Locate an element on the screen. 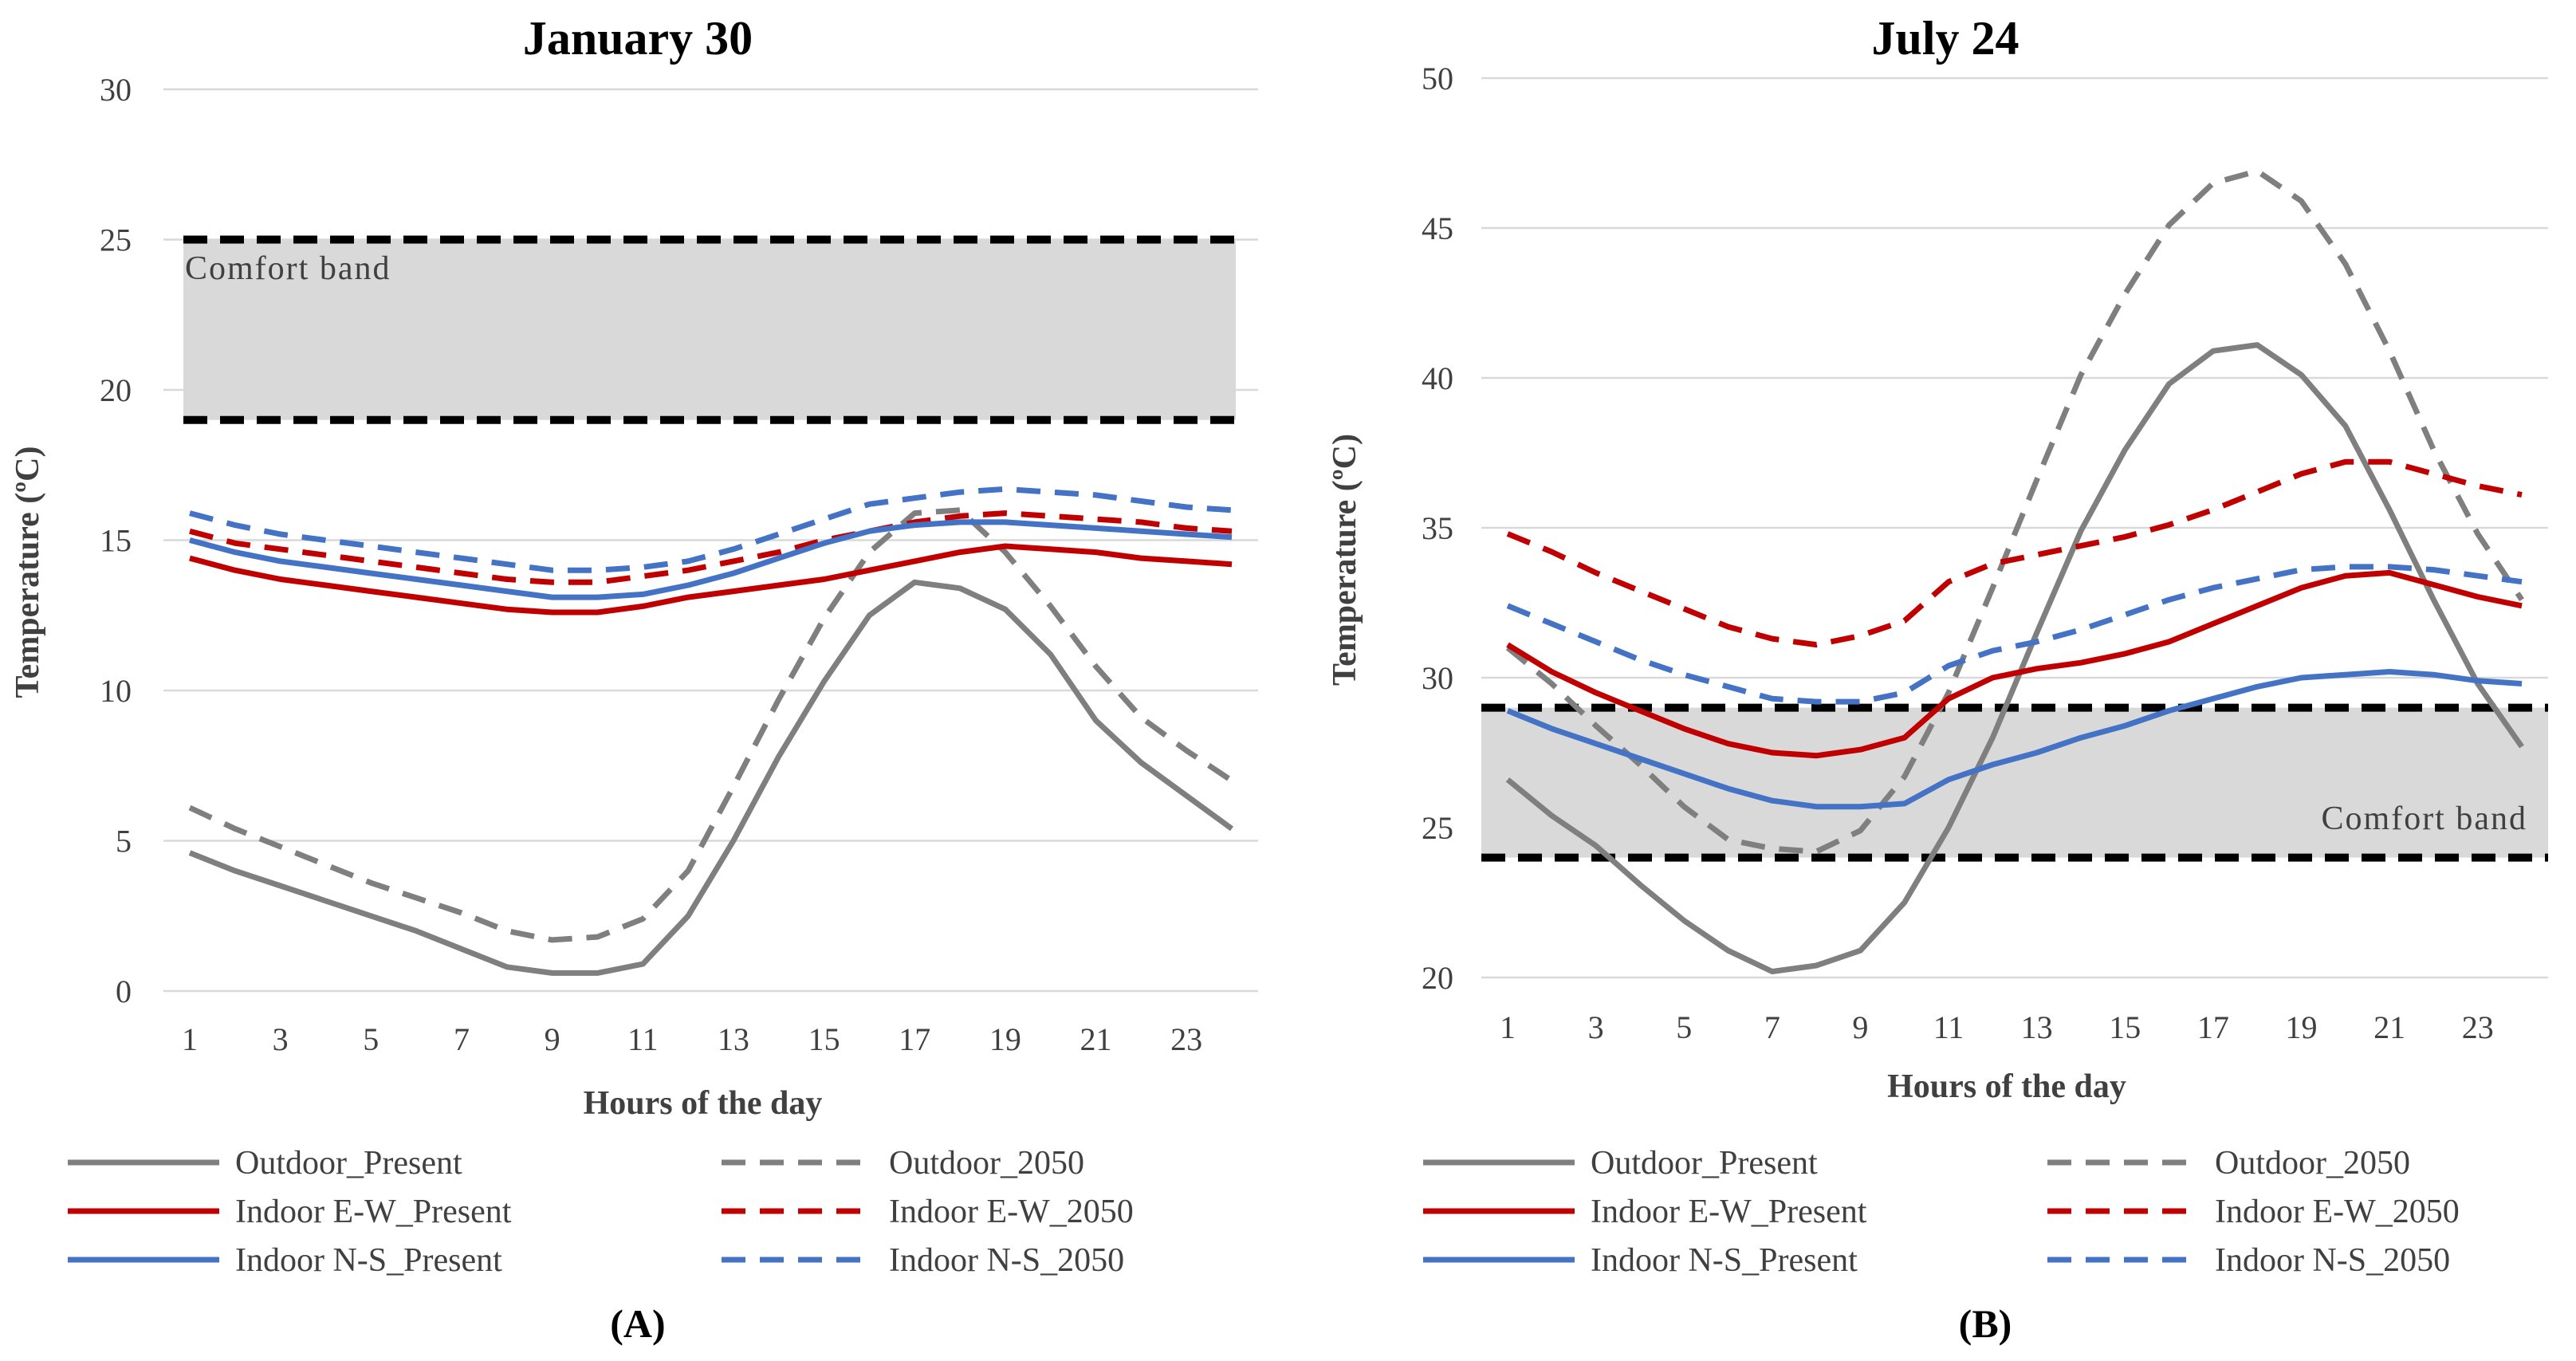 This screenshot has width=2576, height=1361. y-tick-label: 35 is located at coordinates (1438, 528).